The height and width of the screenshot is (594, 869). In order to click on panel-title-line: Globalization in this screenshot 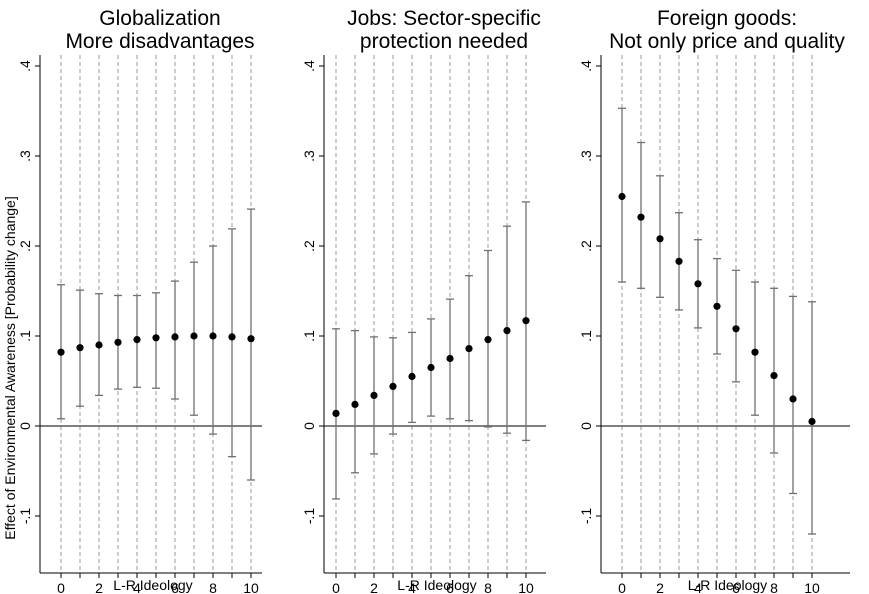, I will do `click(159, 18)`.